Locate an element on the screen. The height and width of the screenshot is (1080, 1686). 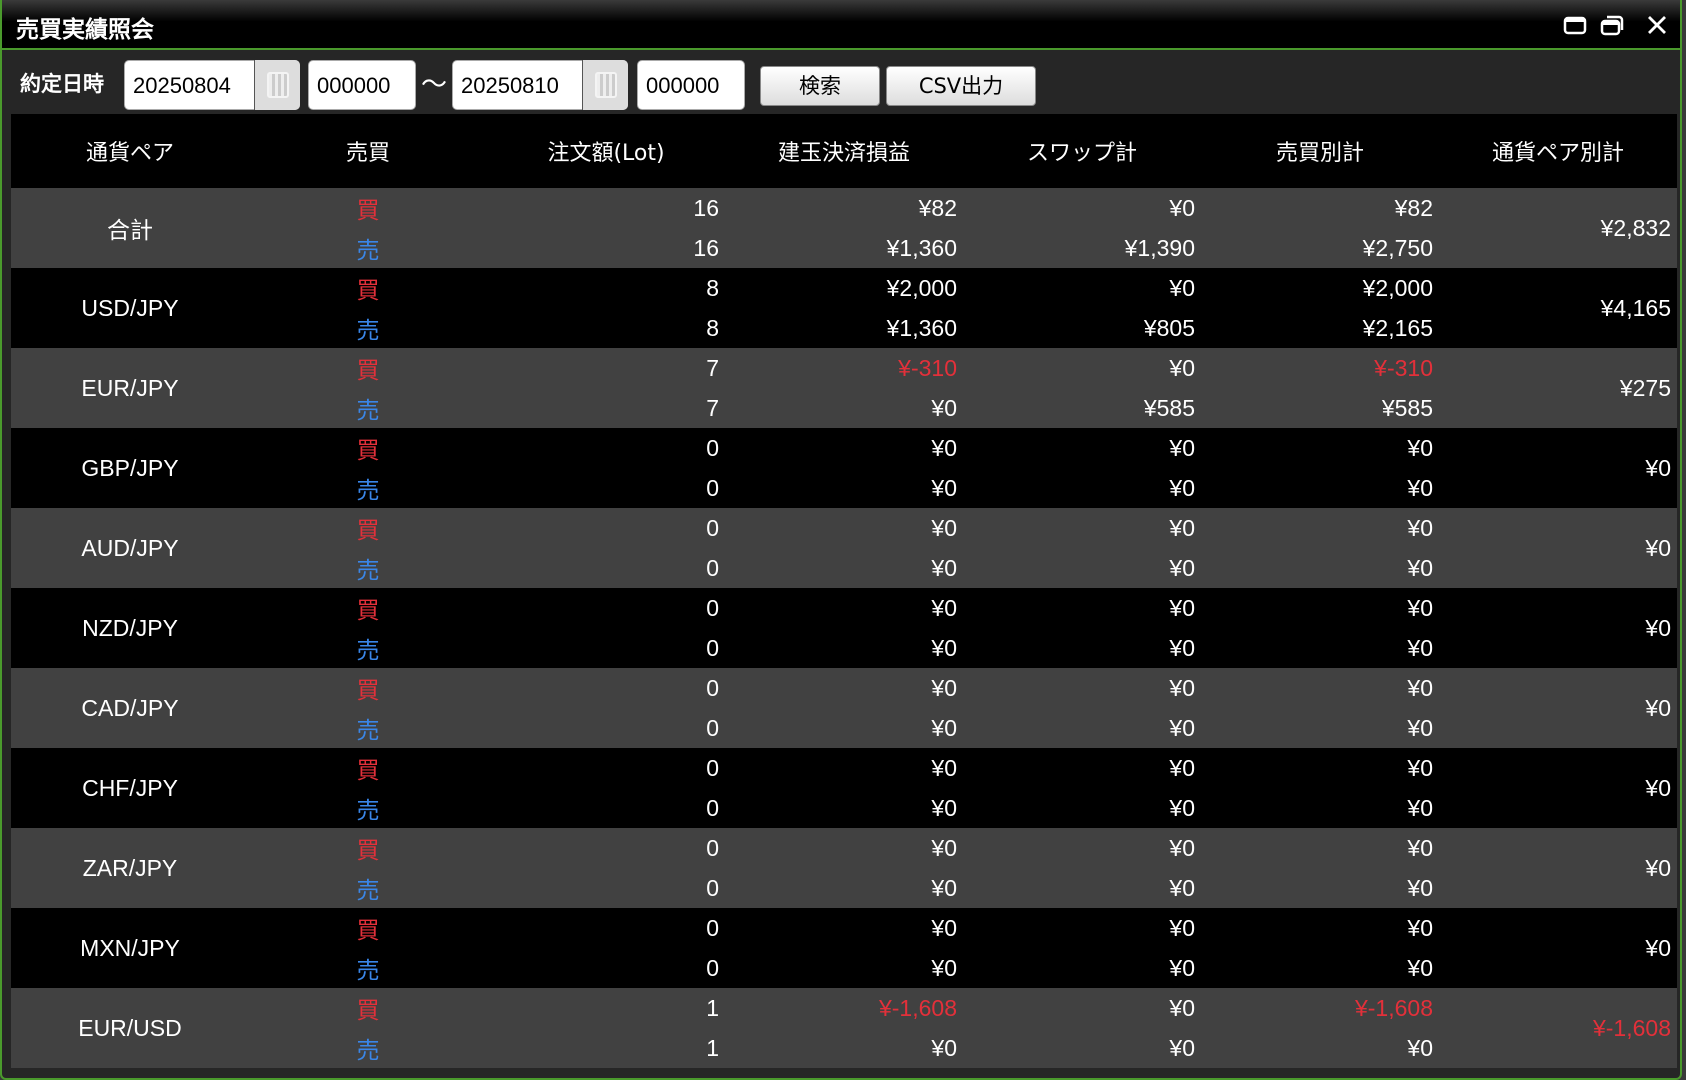
search-button: 検索 is located at coordinates (820, 86).